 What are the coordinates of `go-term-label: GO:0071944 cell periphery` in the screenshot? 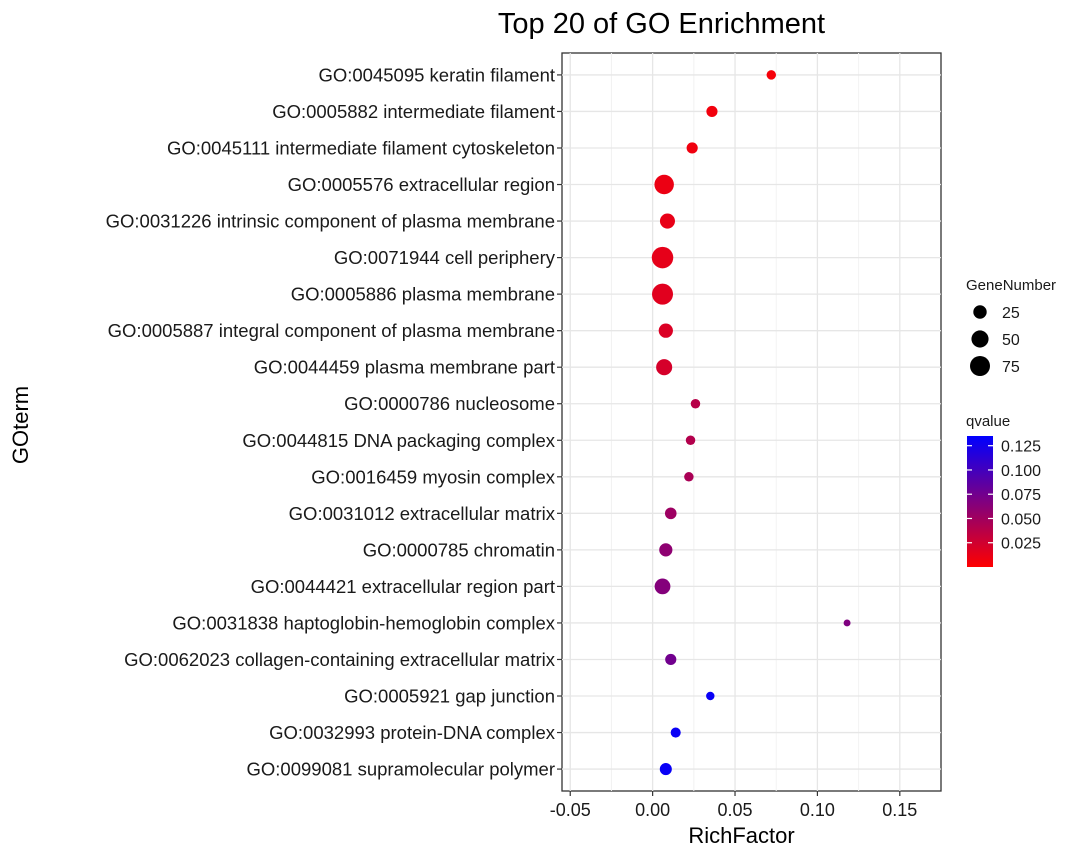 It's located at (445, 257).